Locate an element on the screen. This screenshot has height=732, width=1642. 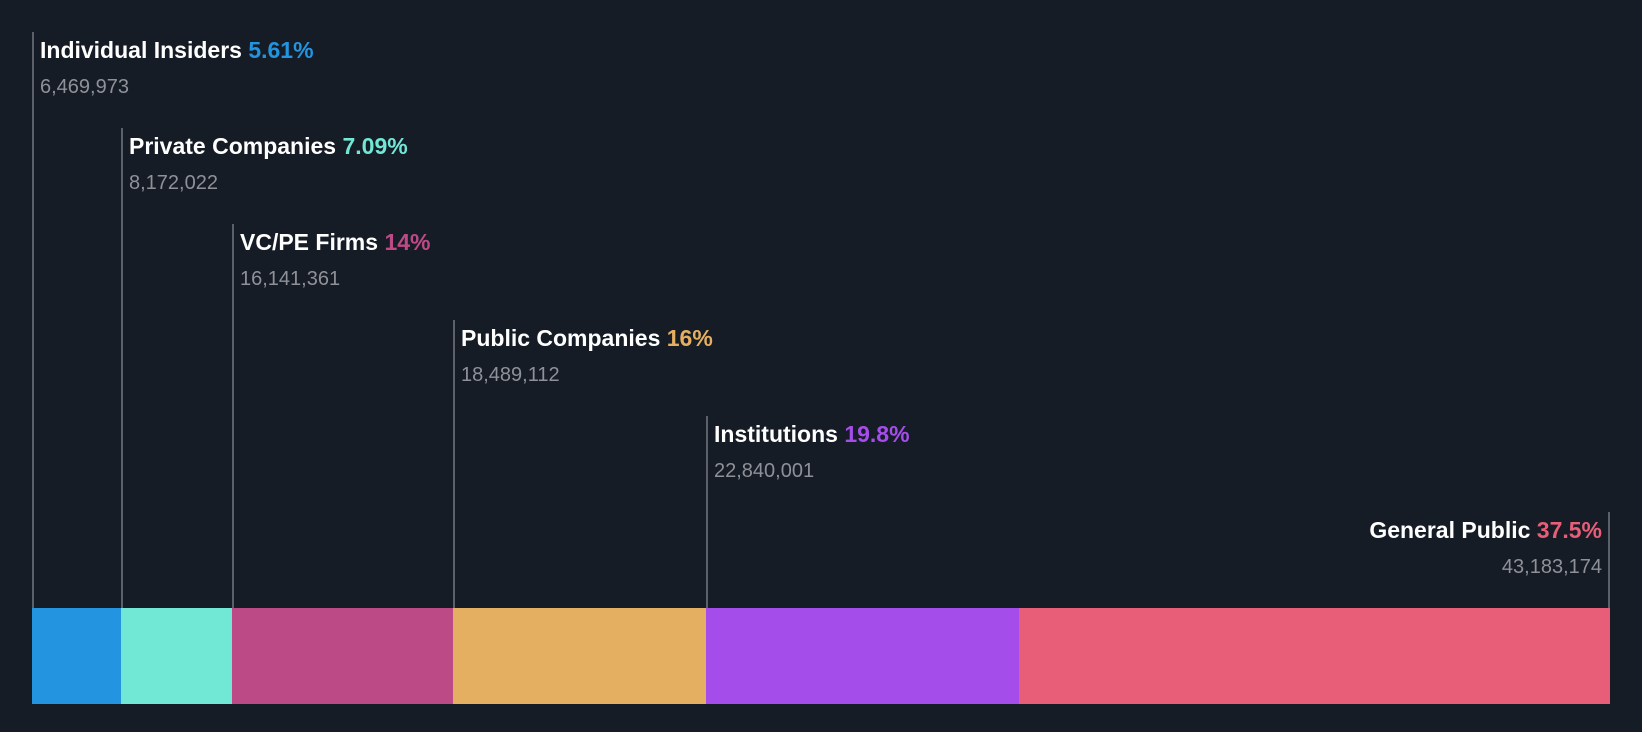
percentage-value: 16% is located at coordinates (689, 338).